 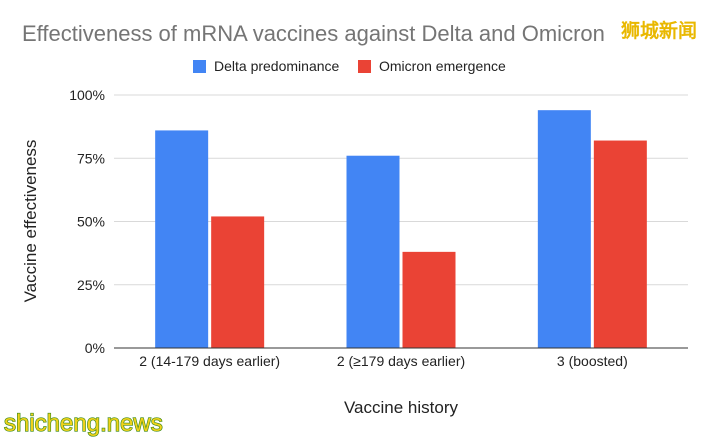 I want to click on y-tick-label: 100%, so click(x=87, y=95).